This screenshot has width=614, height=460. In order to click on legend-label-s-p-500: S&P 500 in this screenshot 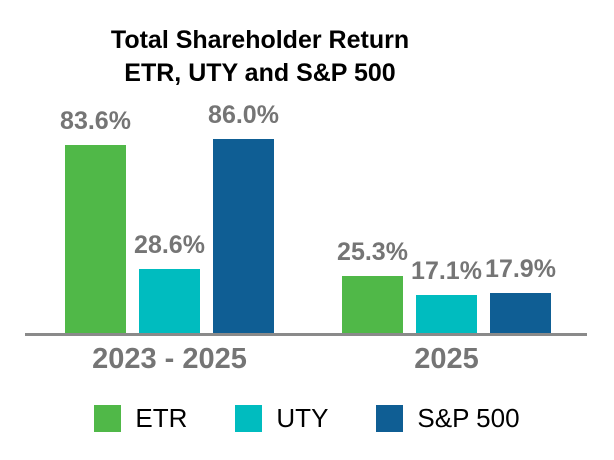, I will do `click(468, 418)`.